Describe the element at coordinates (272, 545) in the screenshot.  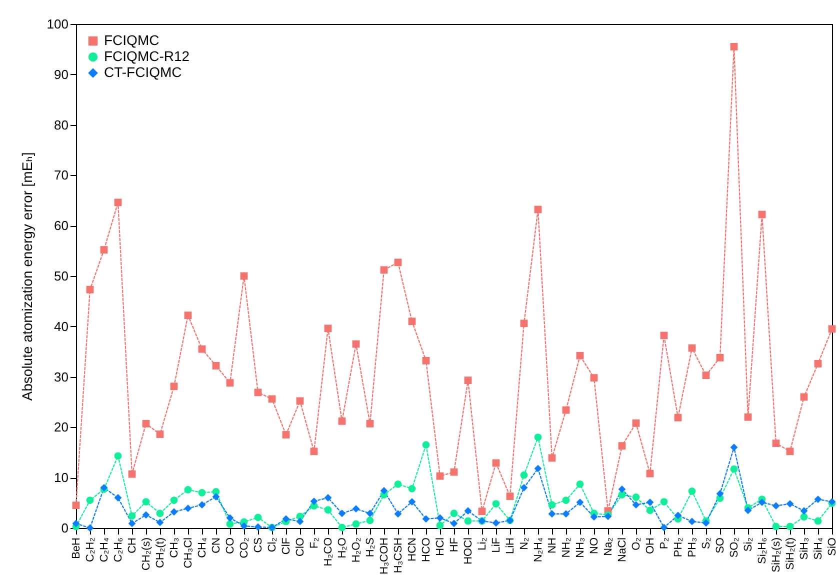
I see `x-tick-label: Cl₂` at that location.